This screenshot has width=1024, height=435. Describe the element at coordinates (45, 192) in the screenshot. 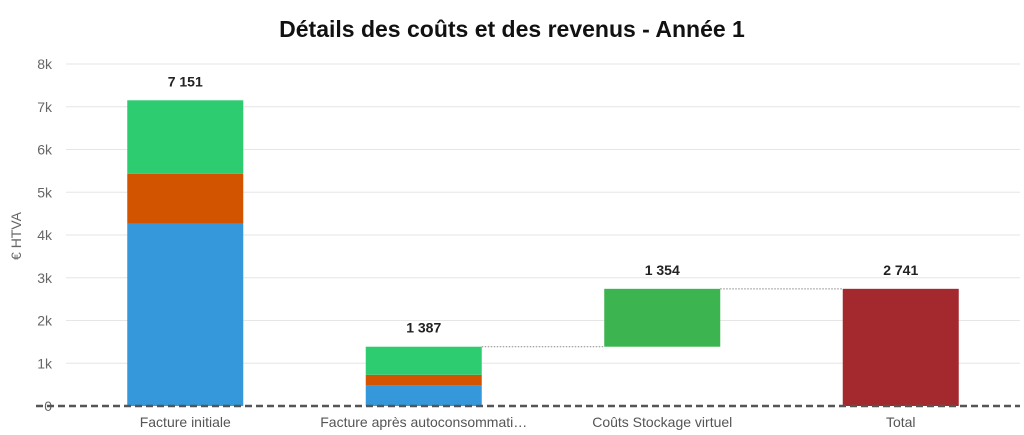

I see `y-tick-label: 5k` at that location.